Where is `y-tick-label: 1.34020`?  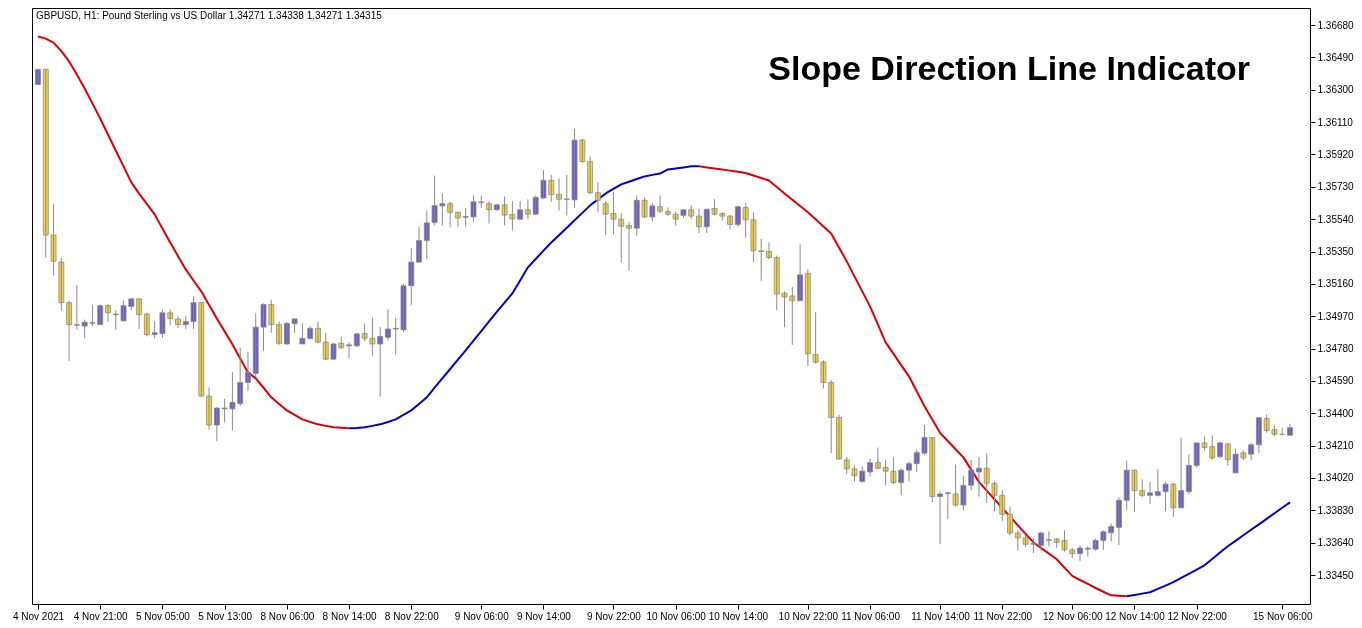
y-tick-label: 1.34020 is located at coordinates (1336, 478).